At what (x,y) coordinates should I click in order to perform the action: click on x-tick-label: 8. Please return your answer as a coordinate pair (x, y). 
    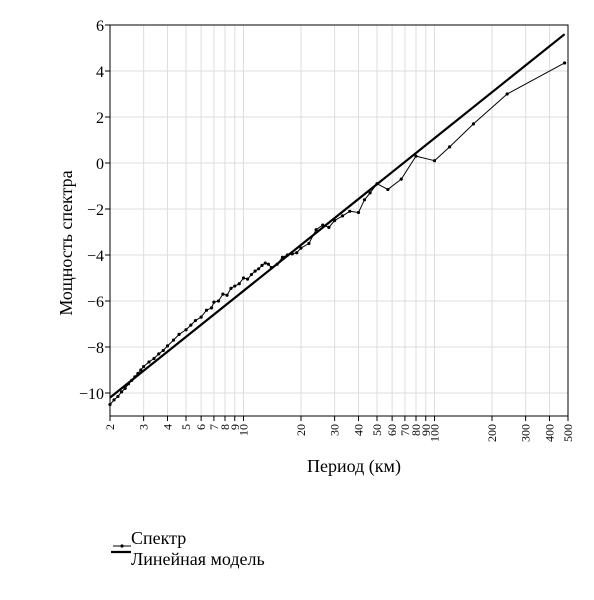
    Looking at the image, I should click on (225, 427).